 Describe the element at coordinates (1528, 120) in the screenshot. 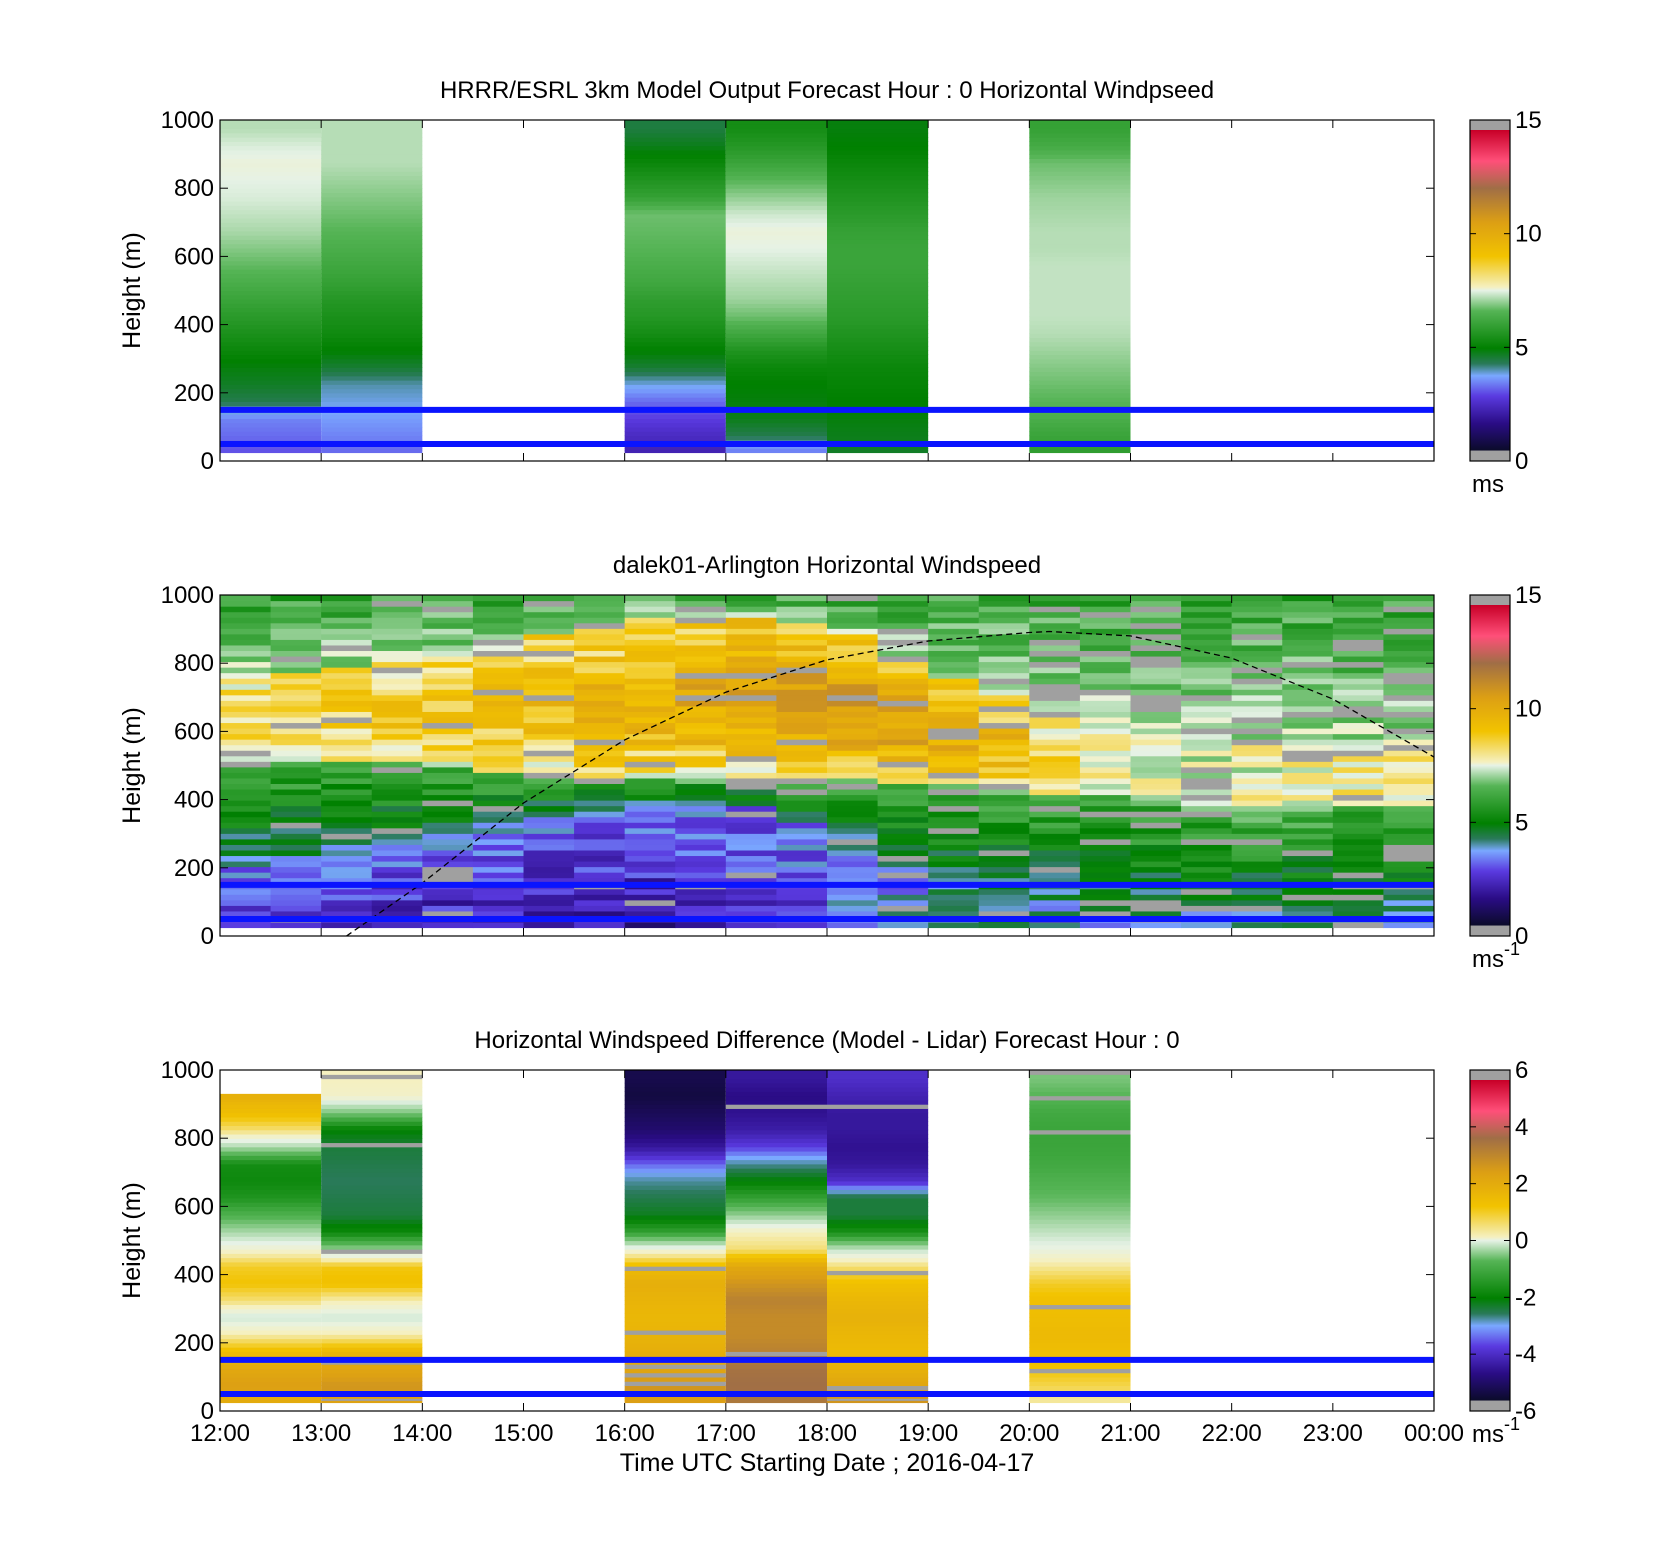

I see `colorbar-tick-label: 15` at that location.